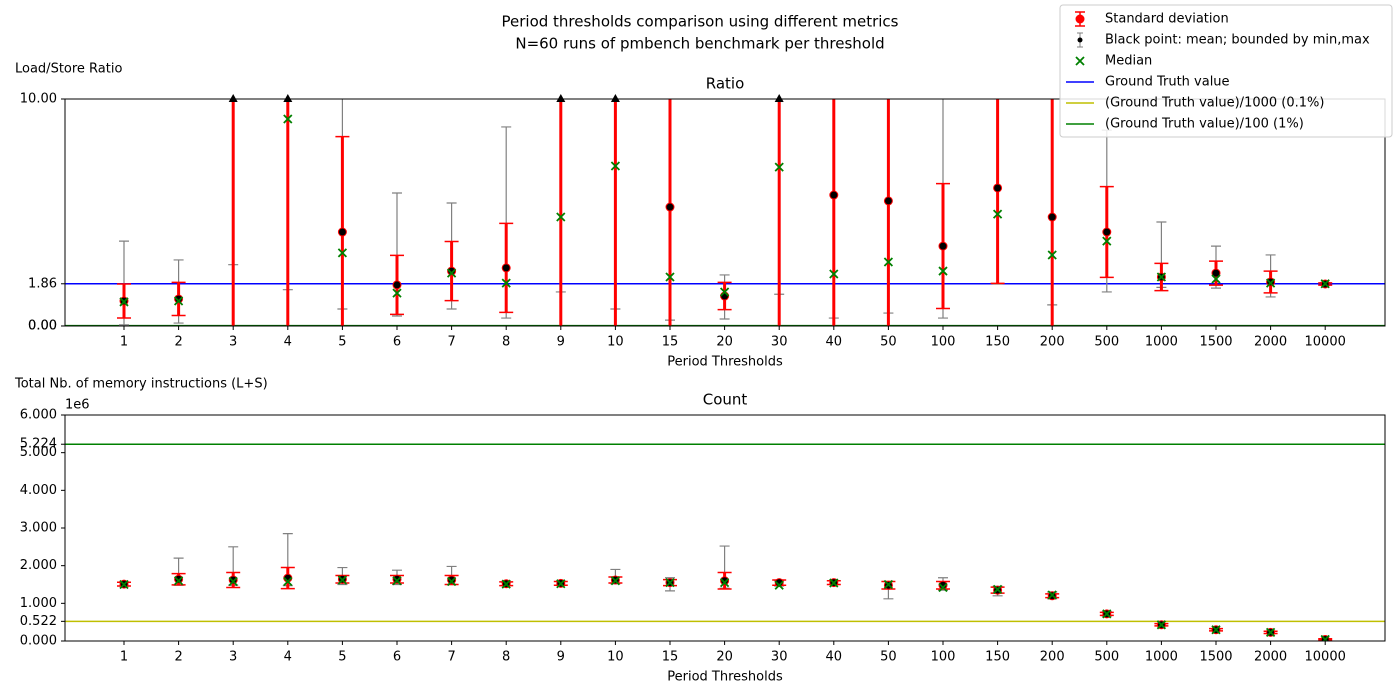 The height and width of the screenshot is (700, 1400). What do you see at coordinates (1270, 342) in the screenshot?
I see `x-tick-label: 2000` at bounding box center [1270, 342].